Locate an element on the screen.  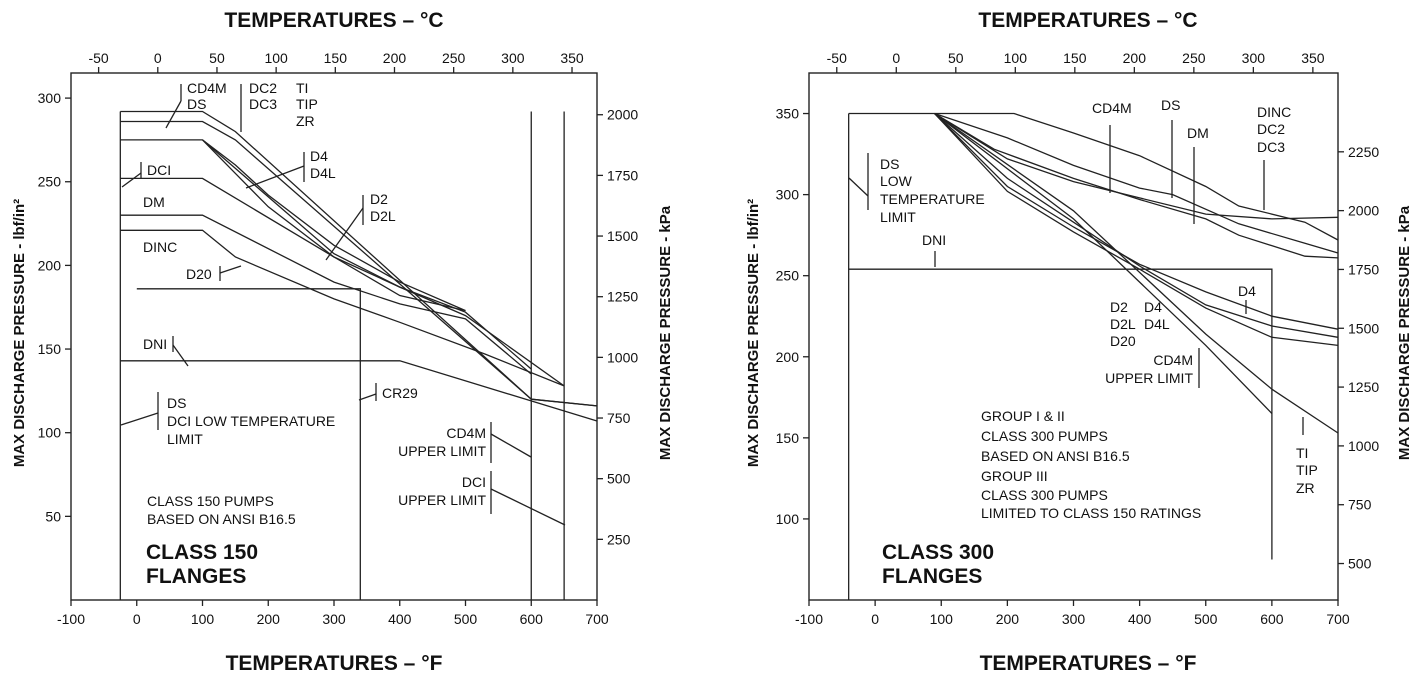
series-line-d2 is located at coordinates (334, 225).